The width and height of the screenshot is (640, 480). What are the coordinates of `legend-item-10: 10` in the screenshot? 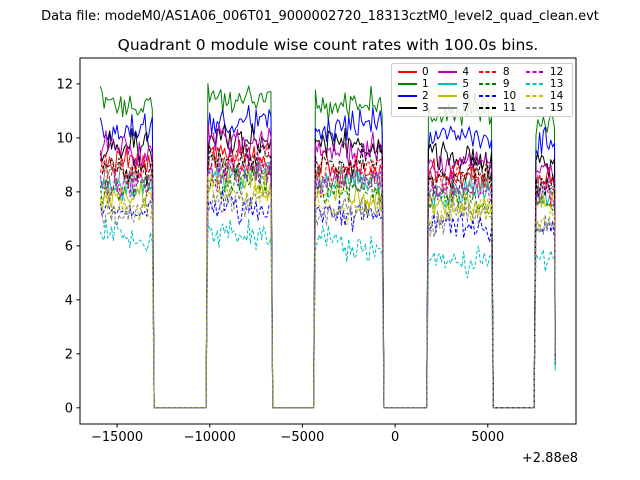 It's located at (498, 95).